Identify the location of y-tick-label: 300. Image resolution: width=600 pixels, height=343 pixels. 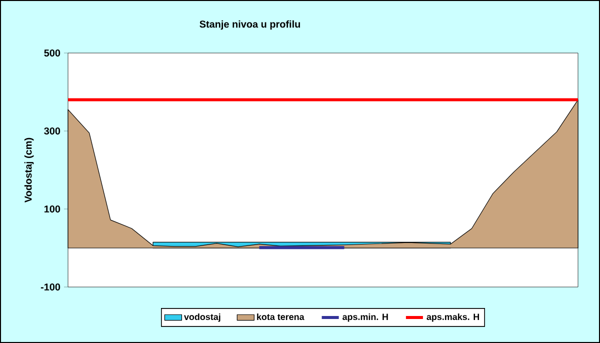
(52, 131).